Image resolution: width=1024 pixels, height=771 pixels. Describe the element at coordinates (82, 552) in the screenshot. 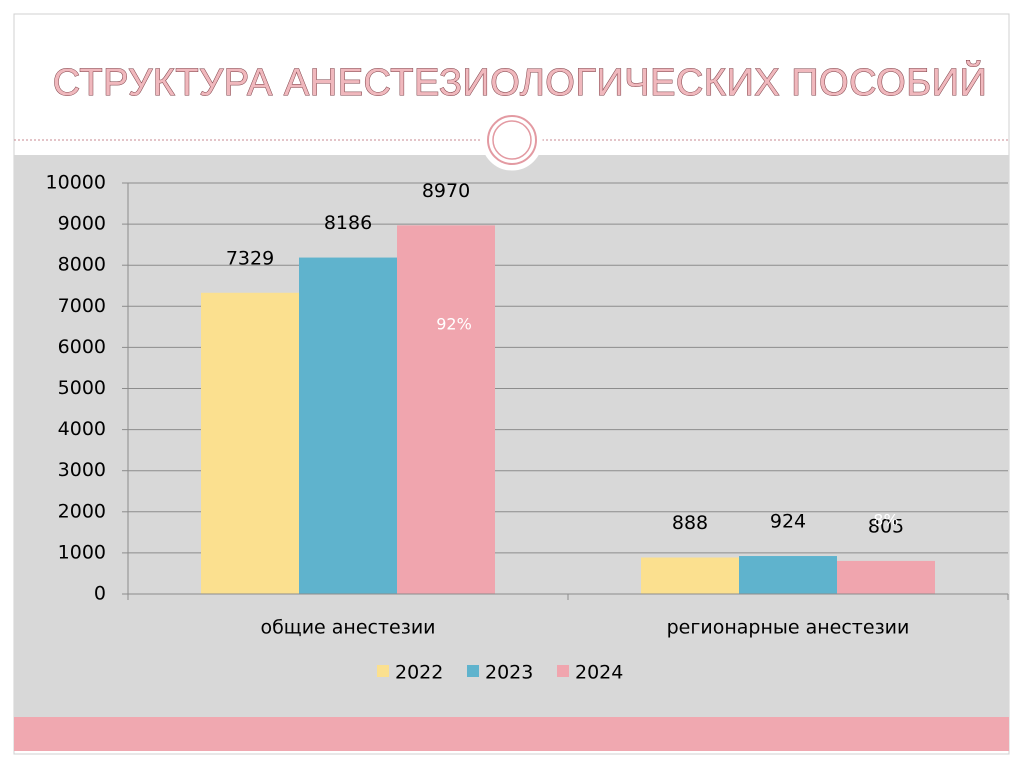

I see `y-tick-label: 1000` at that location.